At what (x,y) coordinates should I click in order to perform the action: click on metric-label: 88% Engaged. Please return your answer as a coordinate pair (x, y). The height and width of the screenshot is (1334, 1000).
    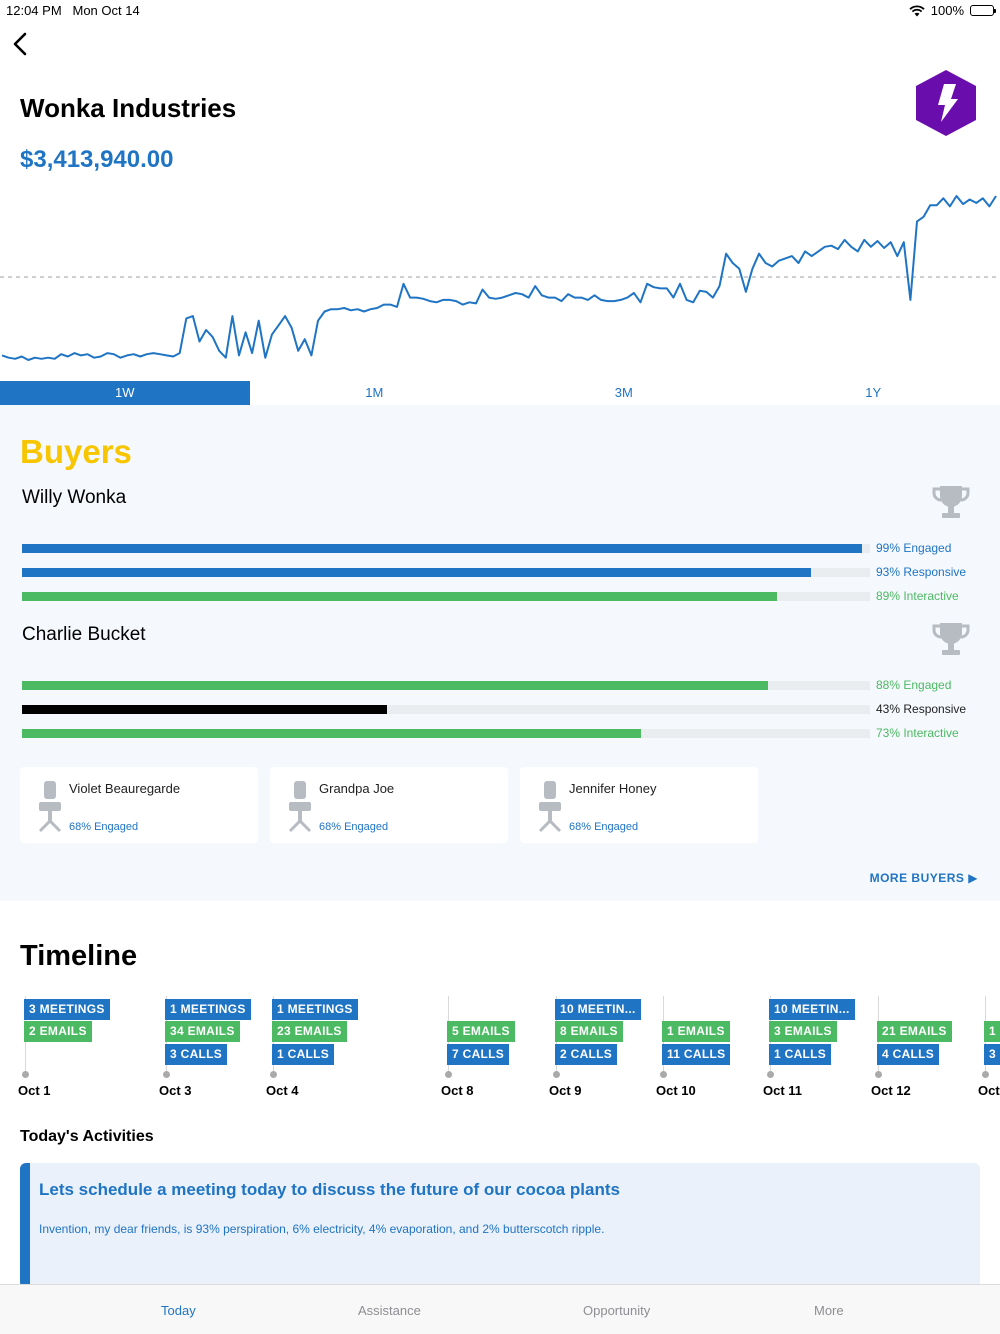
    Looking at the image, I should click on (914, 685).